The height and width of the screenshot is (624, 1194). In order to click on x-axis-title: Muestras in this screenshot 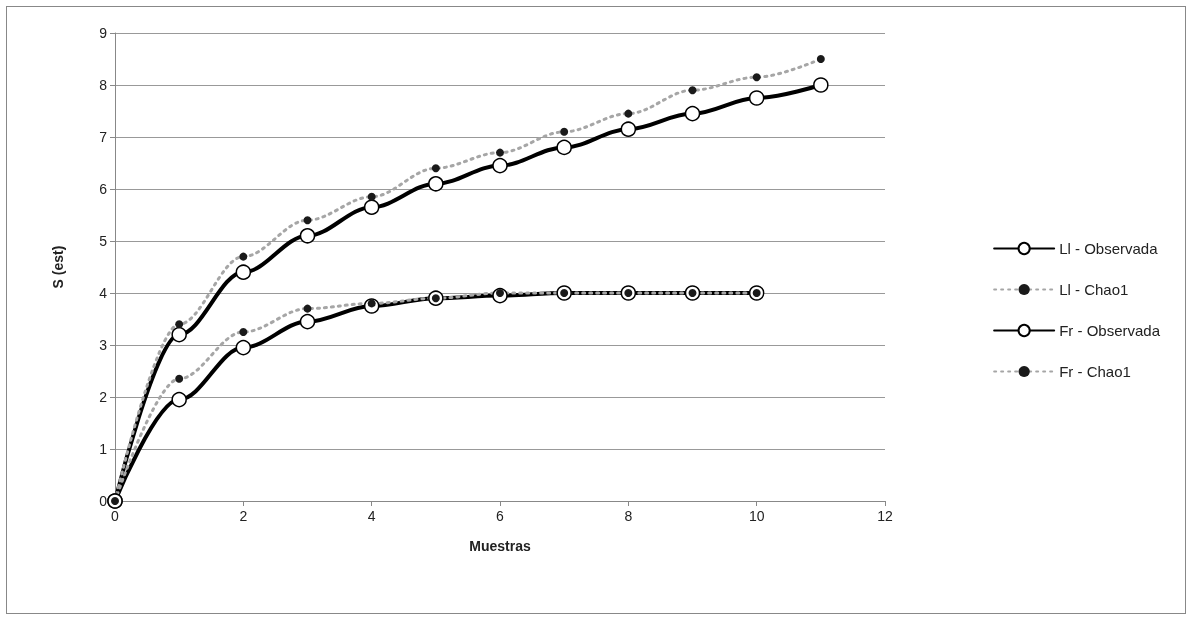, I will do `click(500, 546)`.